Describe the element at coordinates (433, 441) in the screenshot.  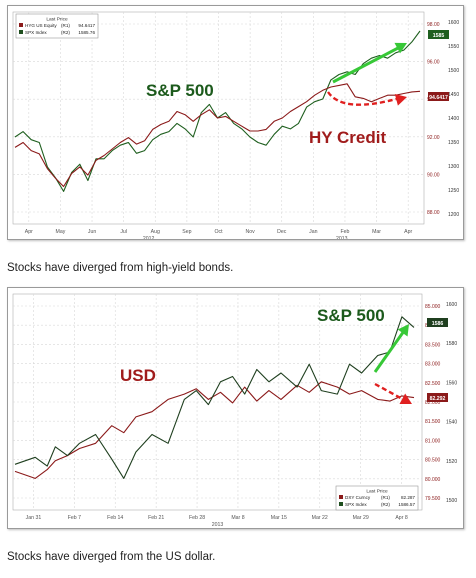
I see `c2-r1-tick-label: 81.000` at that location.